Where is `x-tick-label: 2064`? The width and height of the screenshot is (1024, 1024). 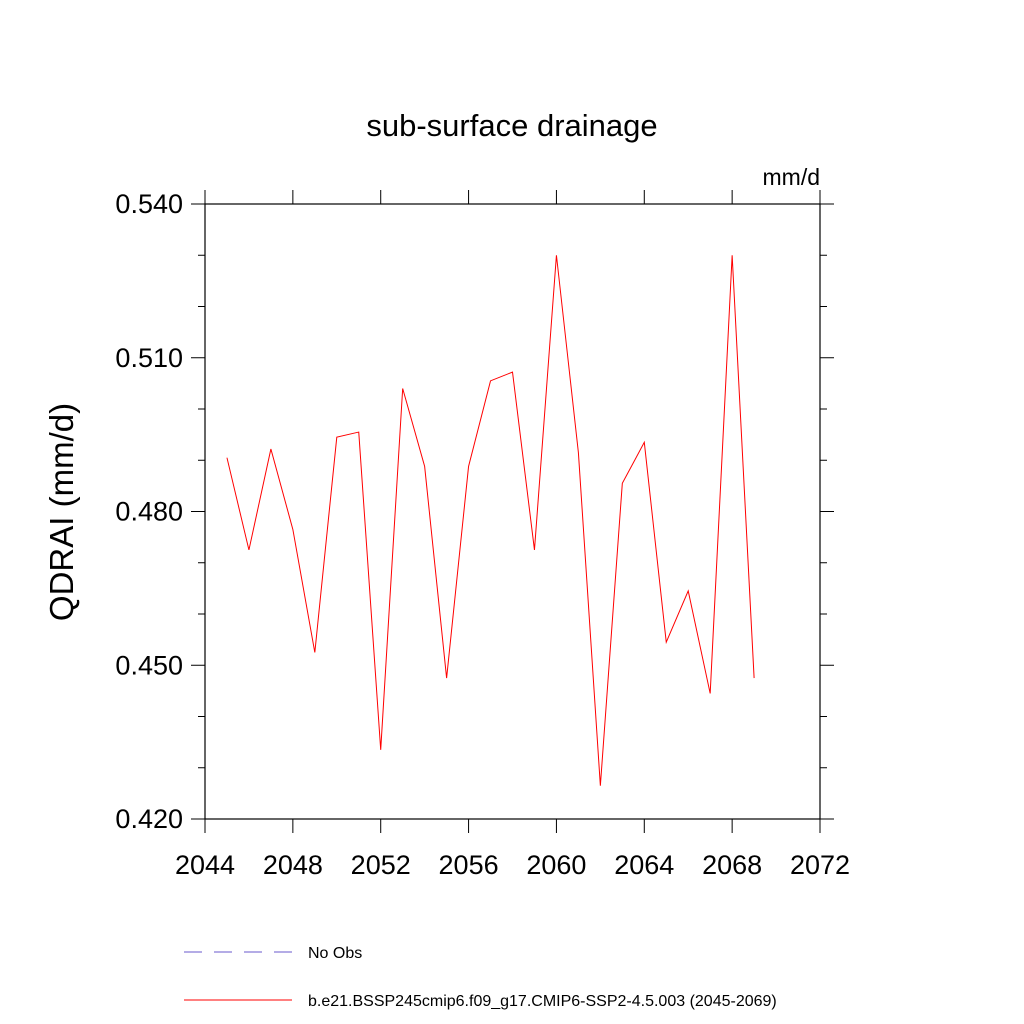
x-tick-label: 2064 is located at coordinates (644, 865).